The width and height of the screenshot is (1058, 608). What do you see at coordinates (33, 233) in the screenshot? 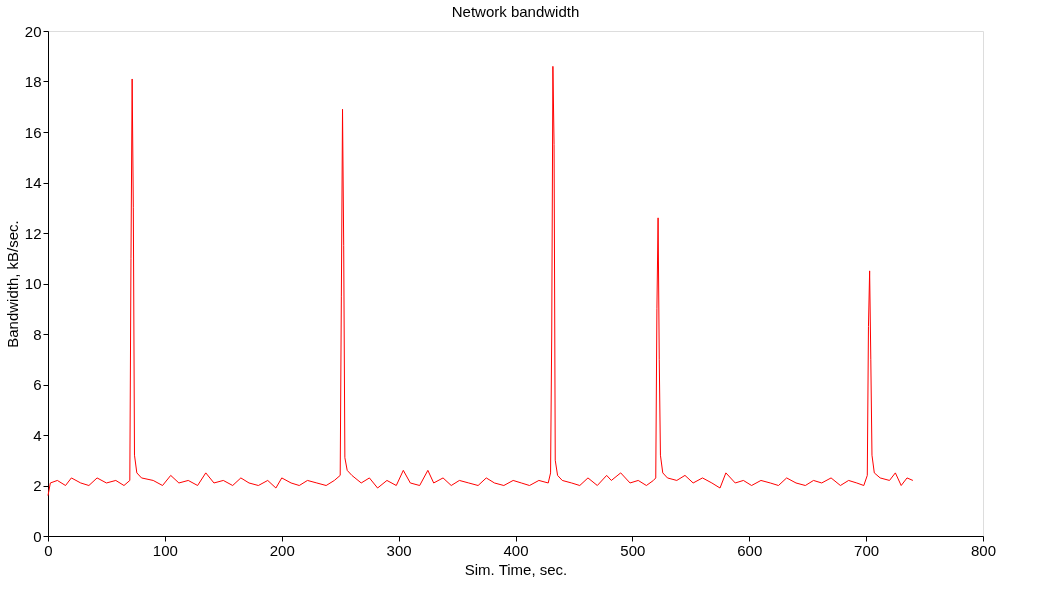
I see `y-tick-label: 12` at bounding box center [33, 233].